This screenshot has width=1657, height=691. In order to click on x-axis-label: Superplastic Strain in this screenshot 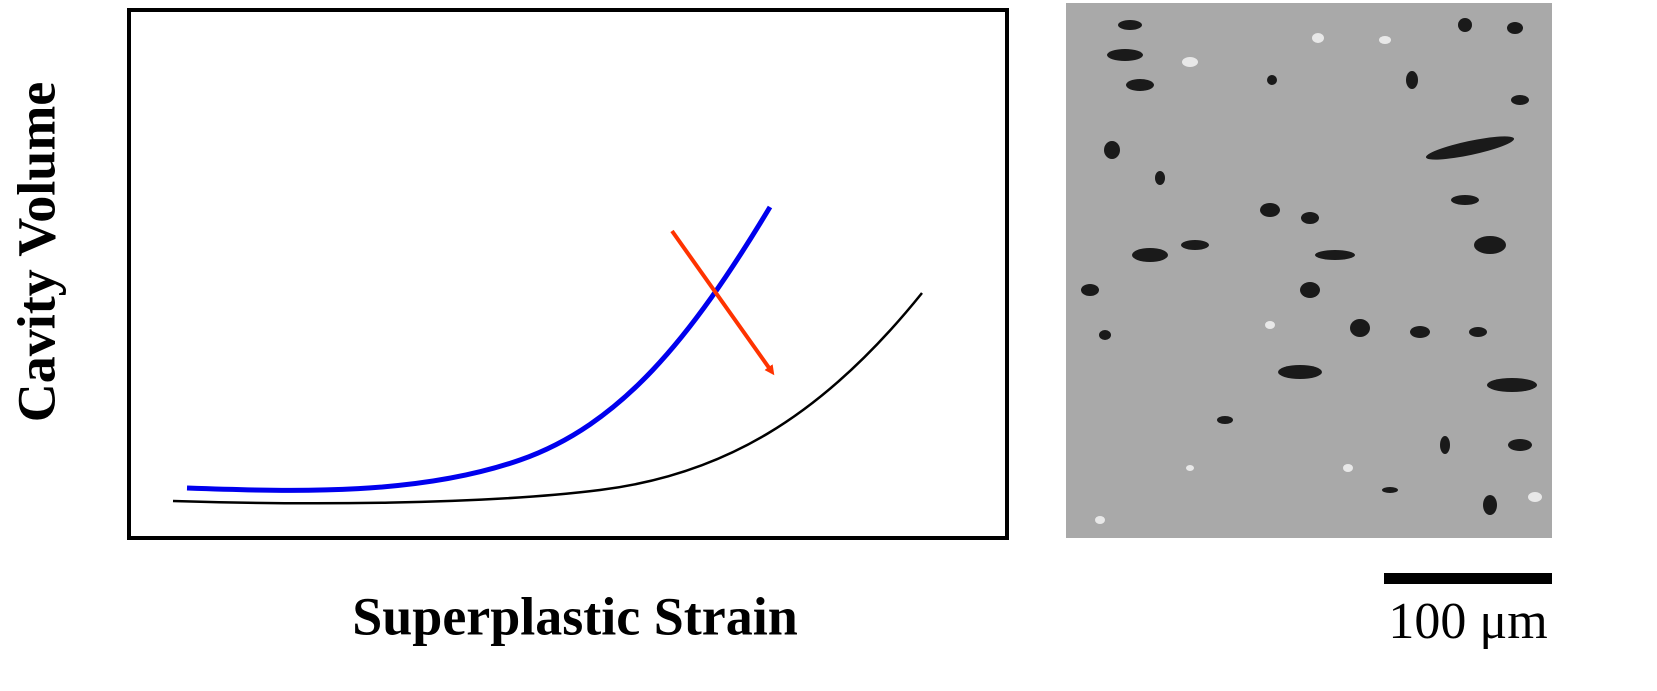, I will do `click(575, 616)`.